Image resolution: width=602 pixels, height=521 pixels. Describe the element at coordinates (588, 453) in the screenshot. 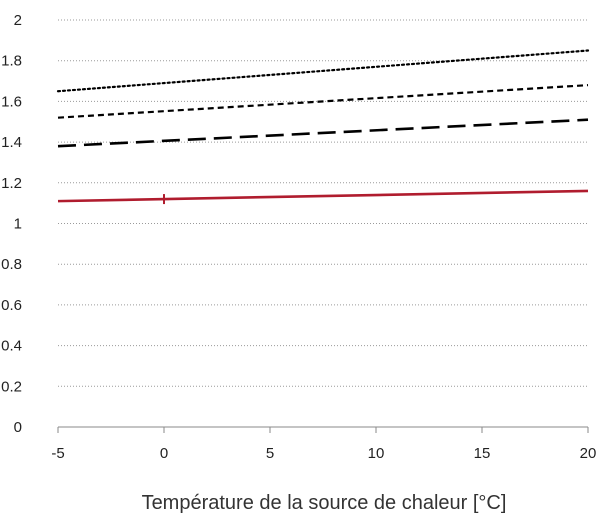

I see `x-tick-label: 20` at that location.